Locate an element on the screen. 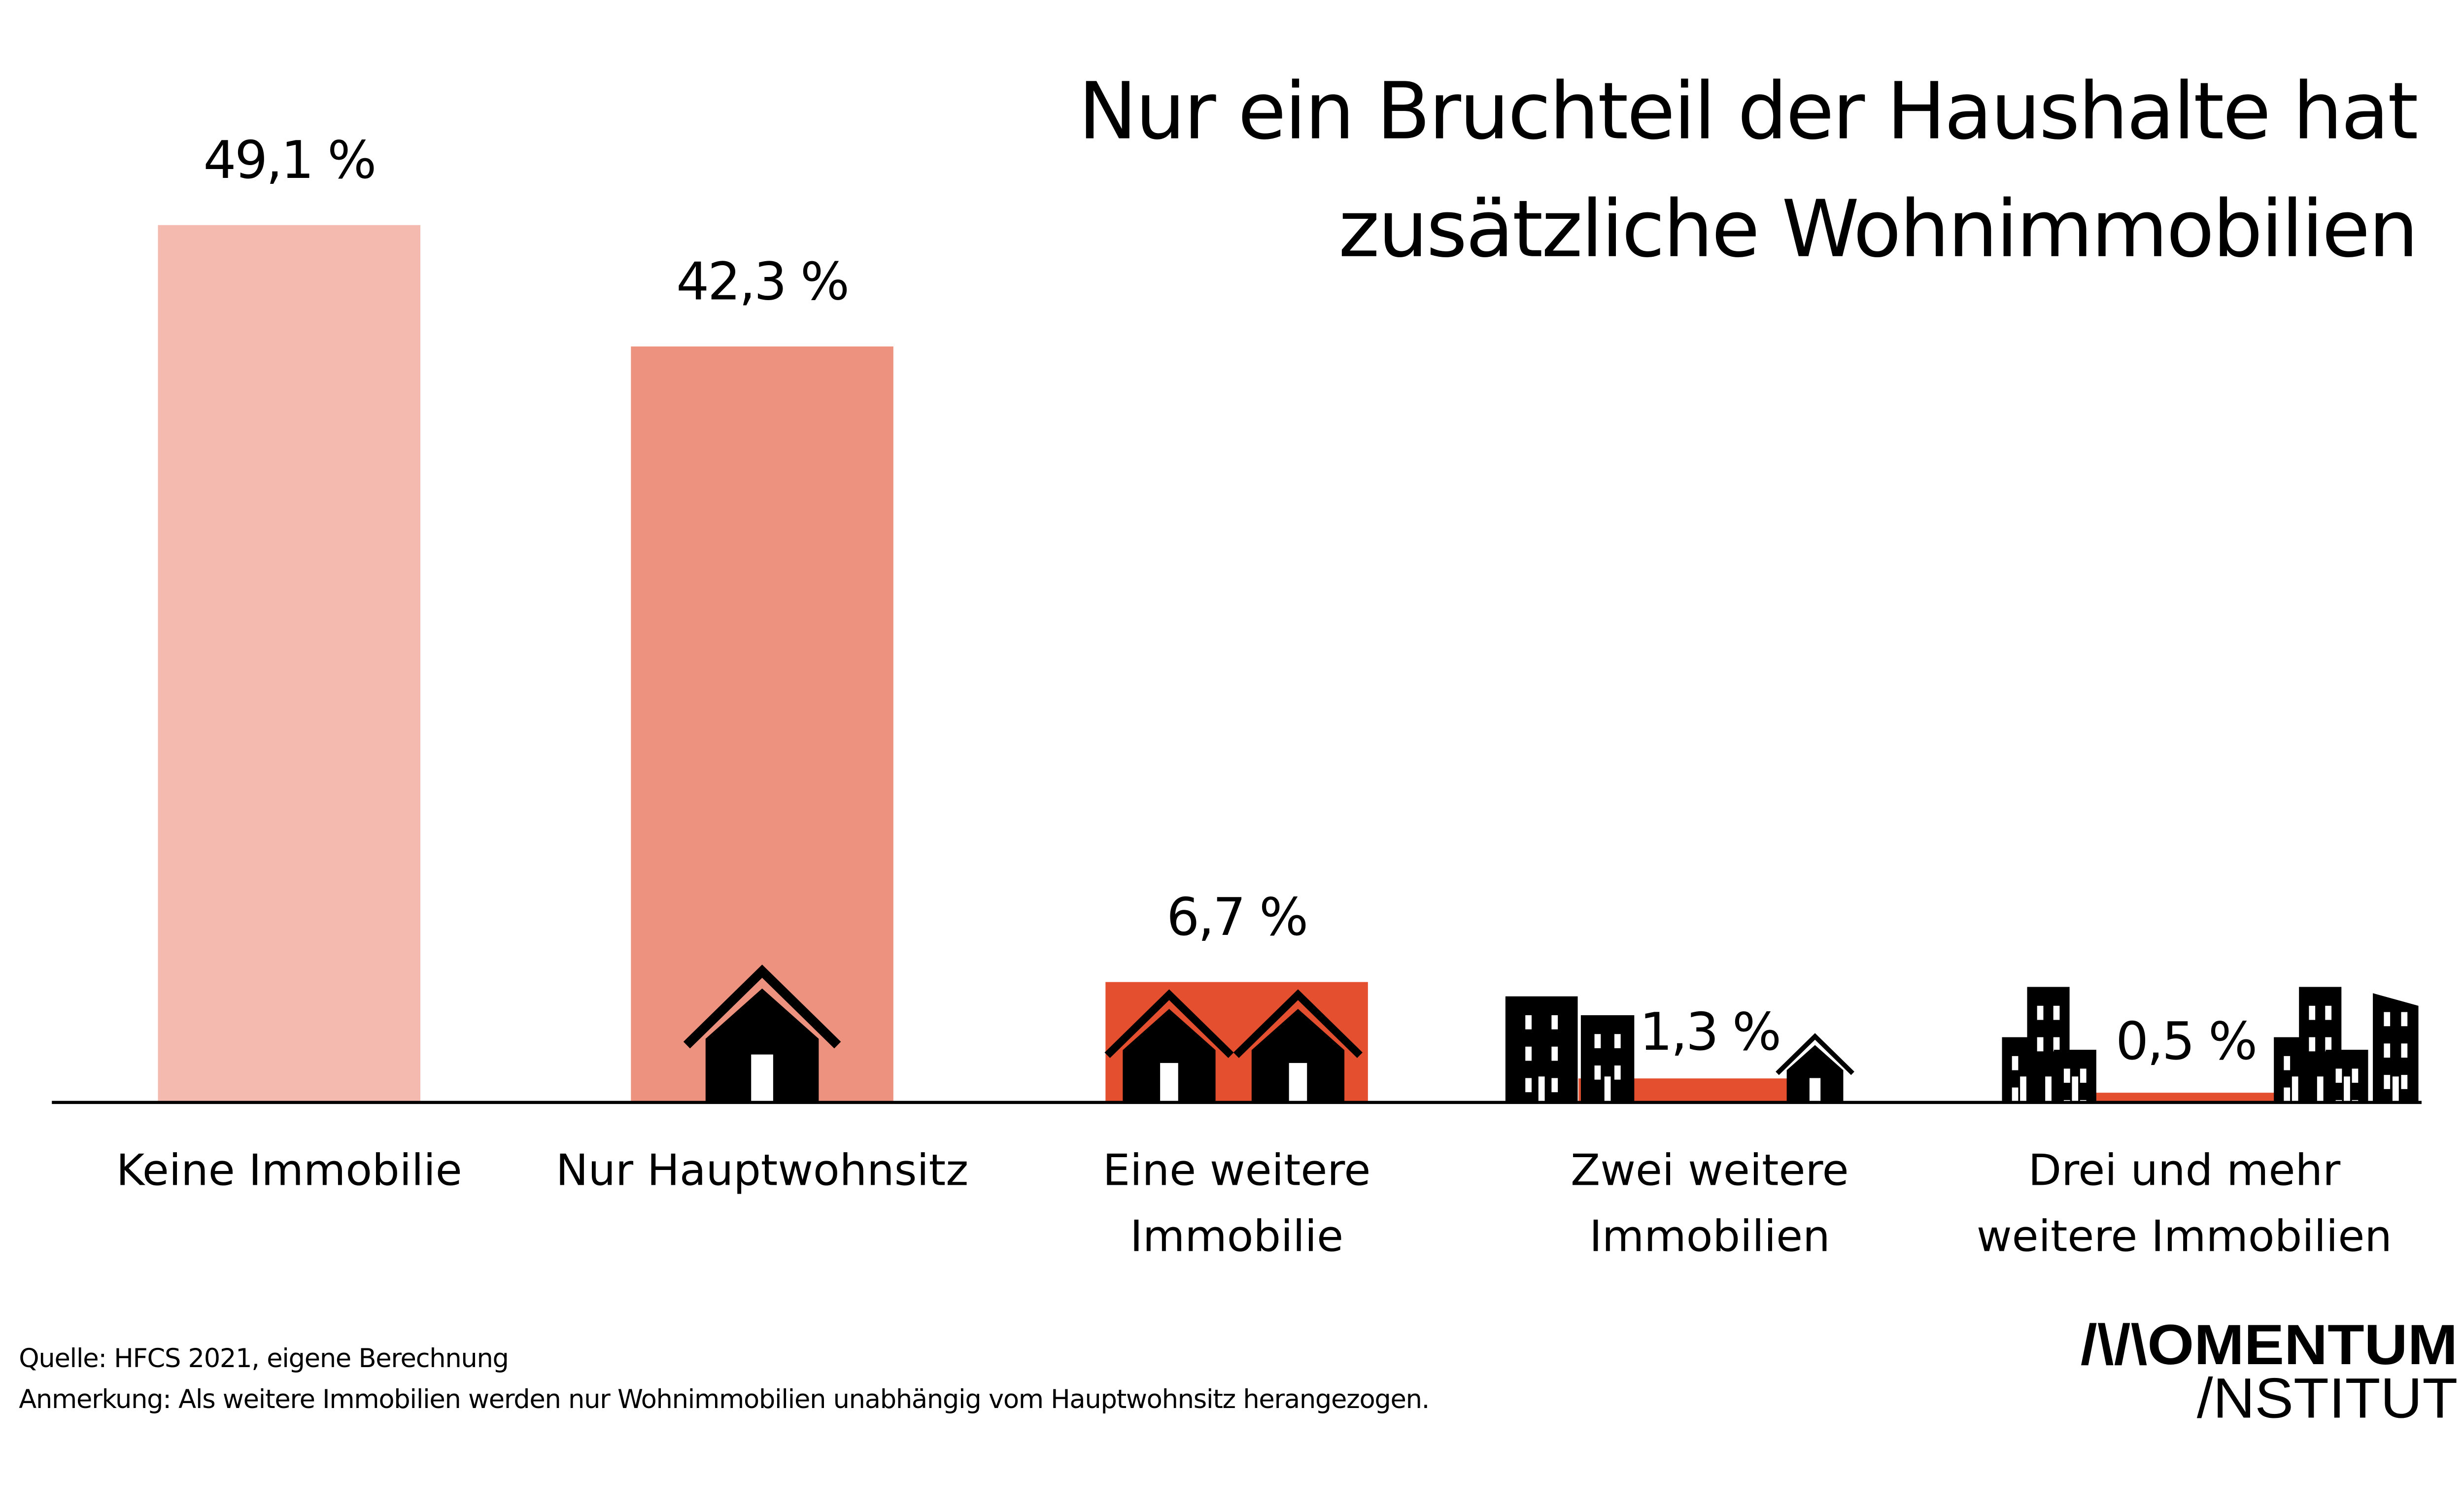 This screenshot has width=2464, height=1512. category-label-4: Immobilien is located at coordinates (1709, 1236).